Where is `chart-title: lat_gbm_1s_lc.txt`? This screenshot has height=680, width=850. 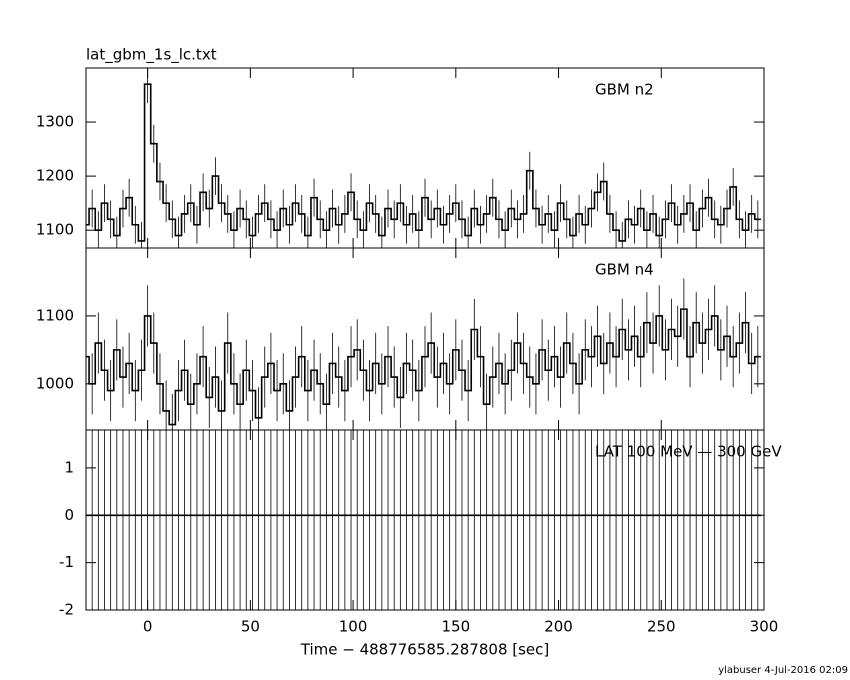
chart-title: lat_gbm_1s_lc.txt is located at coordinates (151, 55).